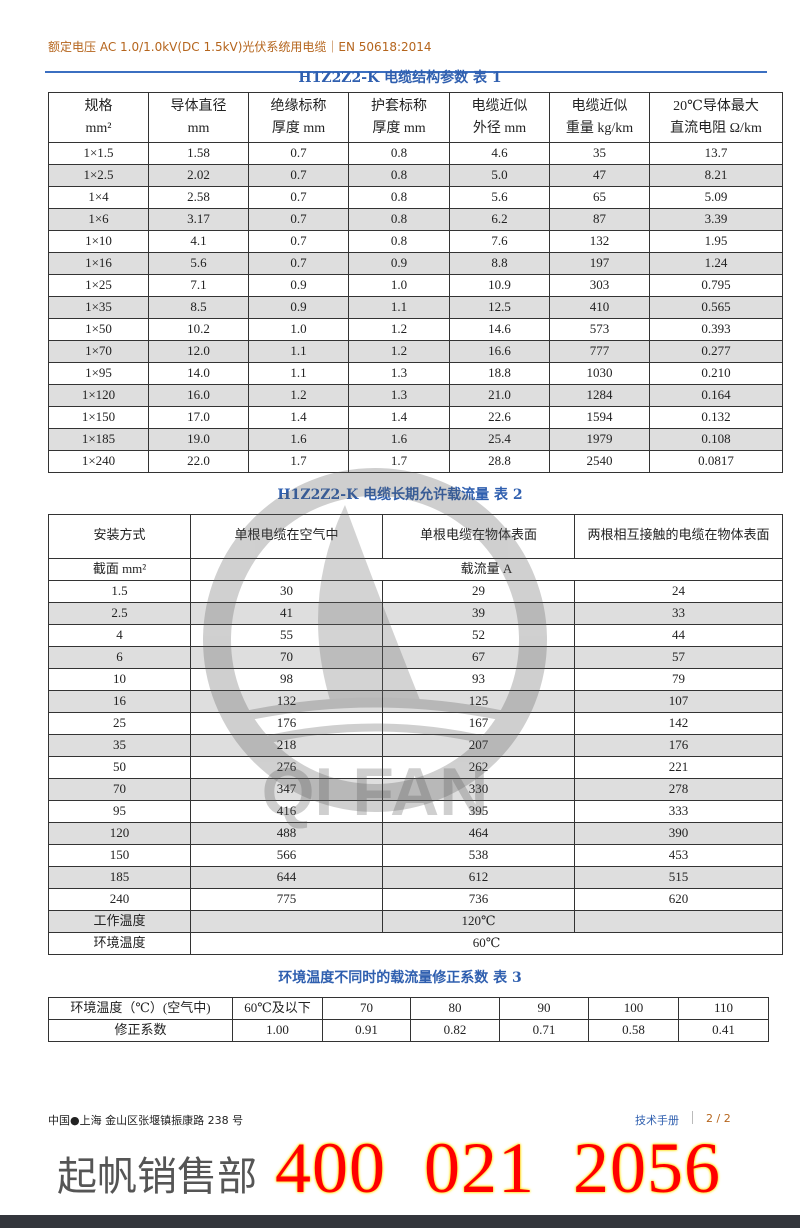 This screenshot has width=800, height=1228. What do you see at coordinates (716, 439) in the screenshot?
I see `table-cell: 0.108` at bounding box center [716, 439].